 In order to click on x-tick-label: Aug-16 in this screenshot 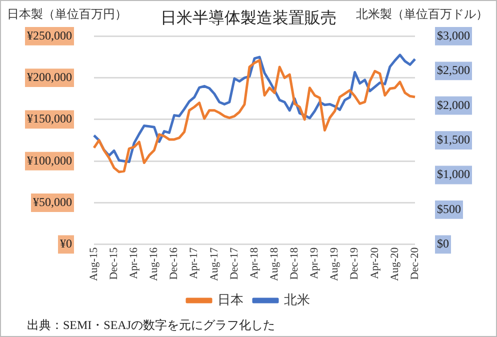, I will do `click(154, 263)`.